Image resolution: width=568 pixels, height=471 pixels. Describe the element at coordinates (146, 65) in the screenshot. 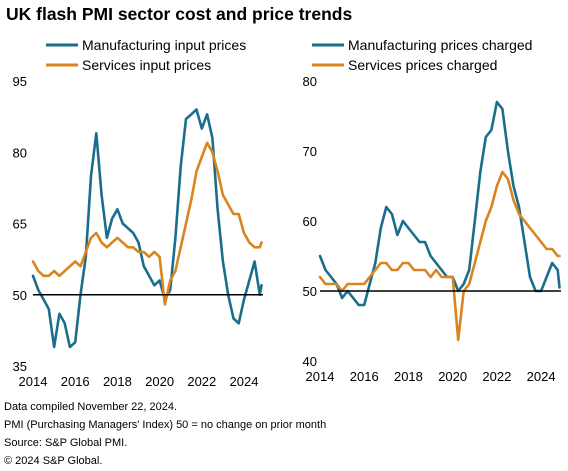

I see `left-legend-label-2: Services input prices` at that location.